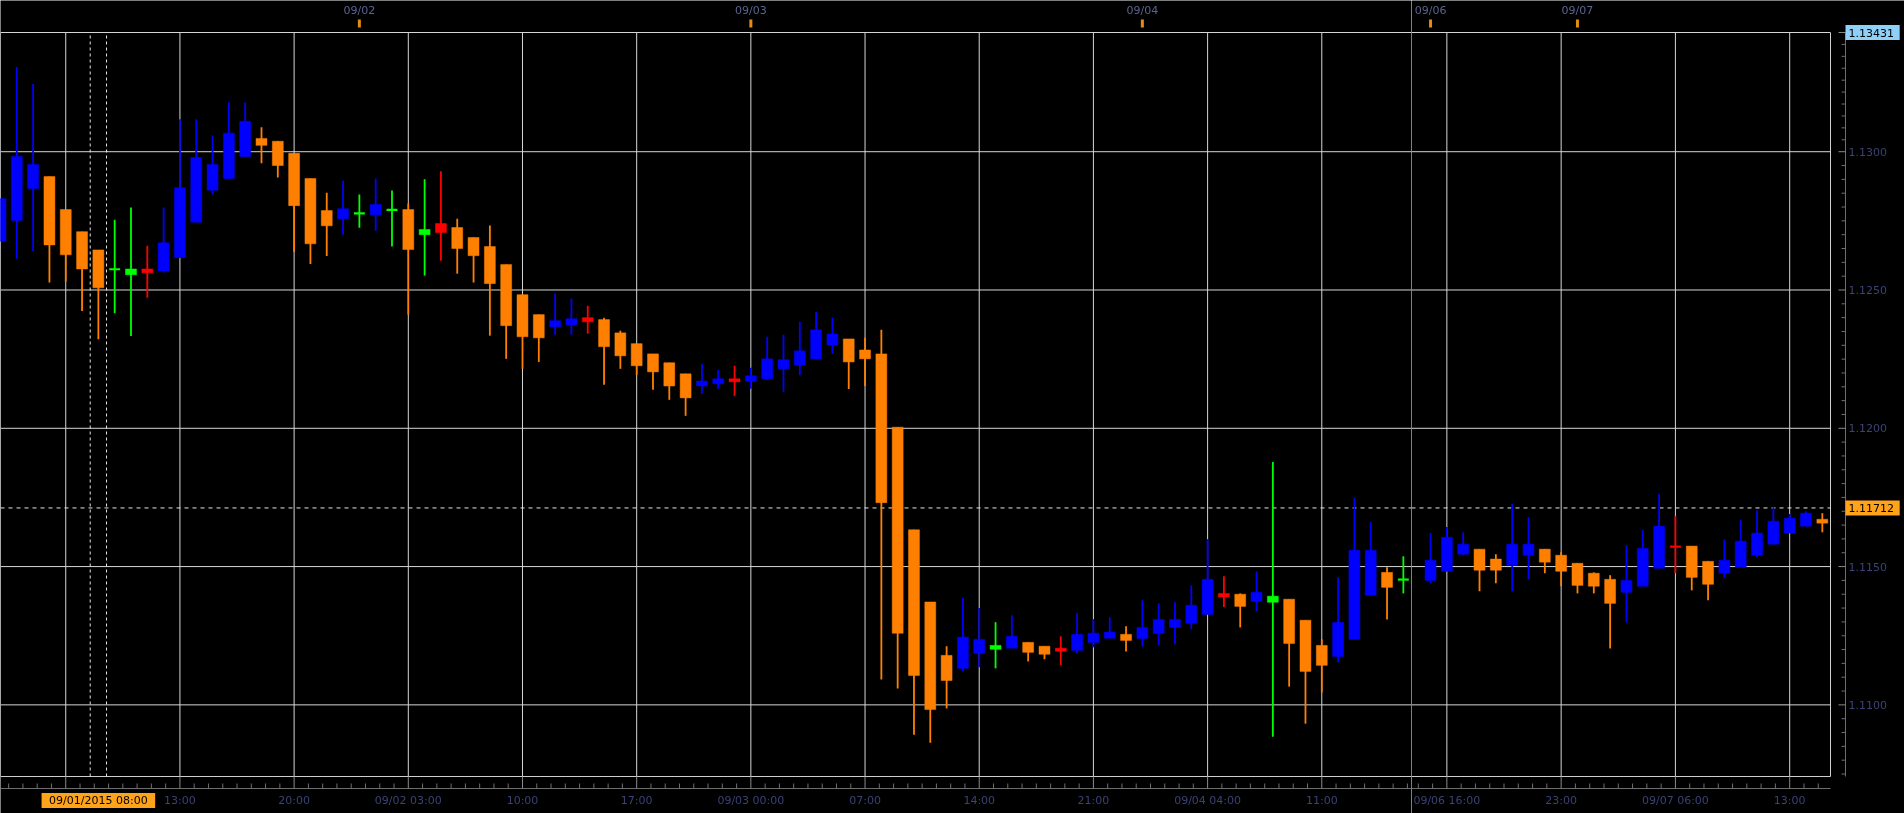 The height and width of the screenshot is (813, 1904). What do you see at coordinates (751, 10) in the screenshot?
I see `x2-tick-label: 09/03` at bounding box center [751, 10].